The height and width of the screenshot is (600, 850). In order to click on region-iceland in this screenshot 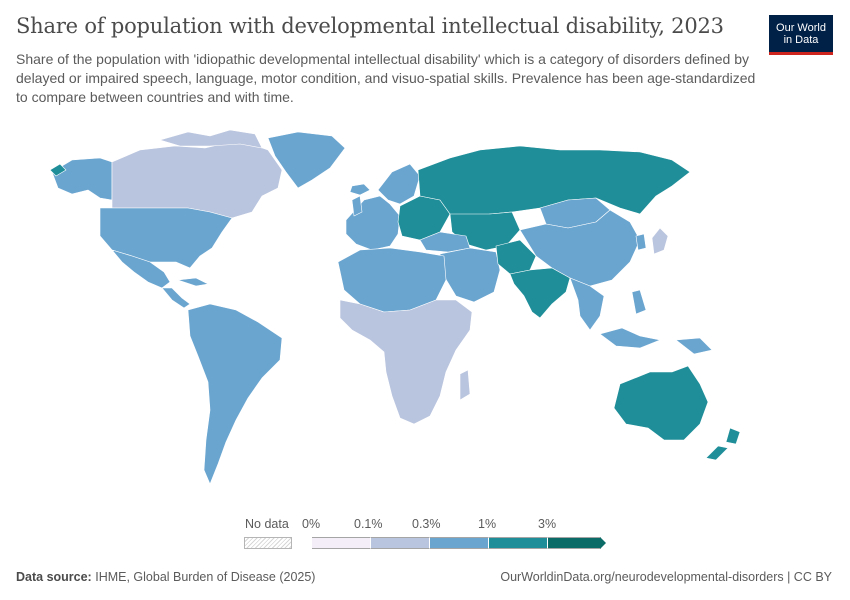, I will do `click(360, 189)`.